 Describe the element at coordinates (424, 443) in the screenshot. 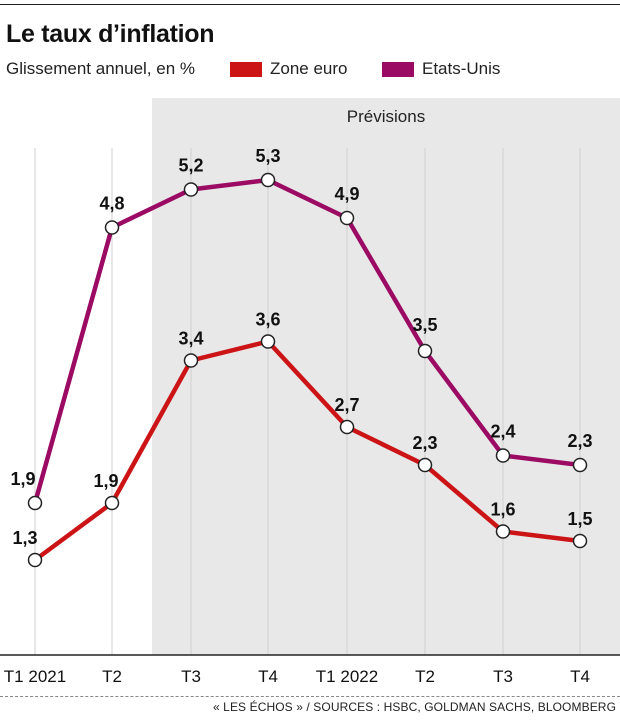

I see `data-label-zone-euro-5: 2,3` at that location.